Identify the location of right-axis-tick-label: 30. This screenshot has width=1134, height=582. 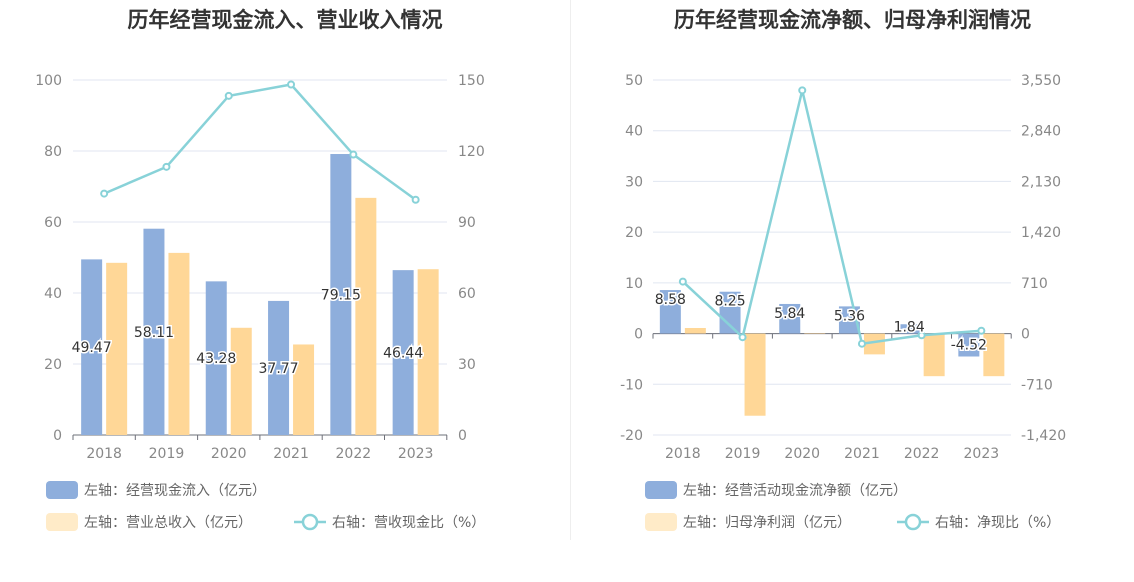
(467, 365).